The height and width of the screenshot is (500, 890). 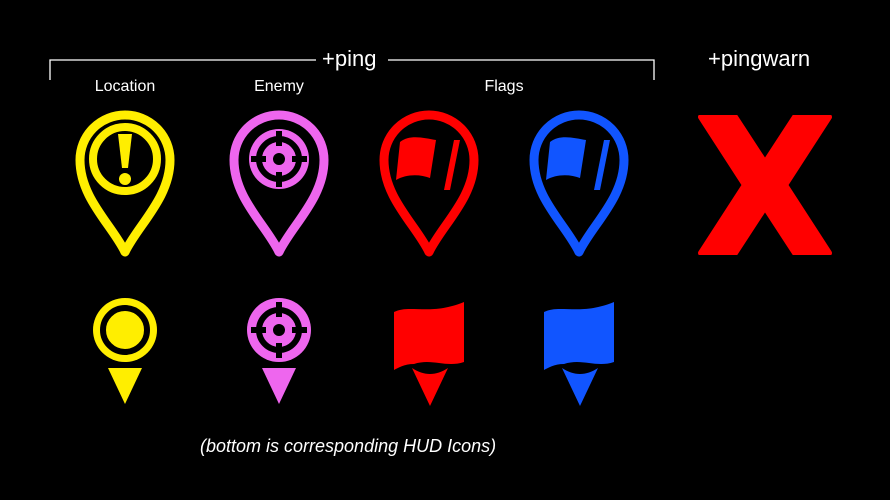 I want to click on enemy-label: Enemy, so click(x=279, y=86).